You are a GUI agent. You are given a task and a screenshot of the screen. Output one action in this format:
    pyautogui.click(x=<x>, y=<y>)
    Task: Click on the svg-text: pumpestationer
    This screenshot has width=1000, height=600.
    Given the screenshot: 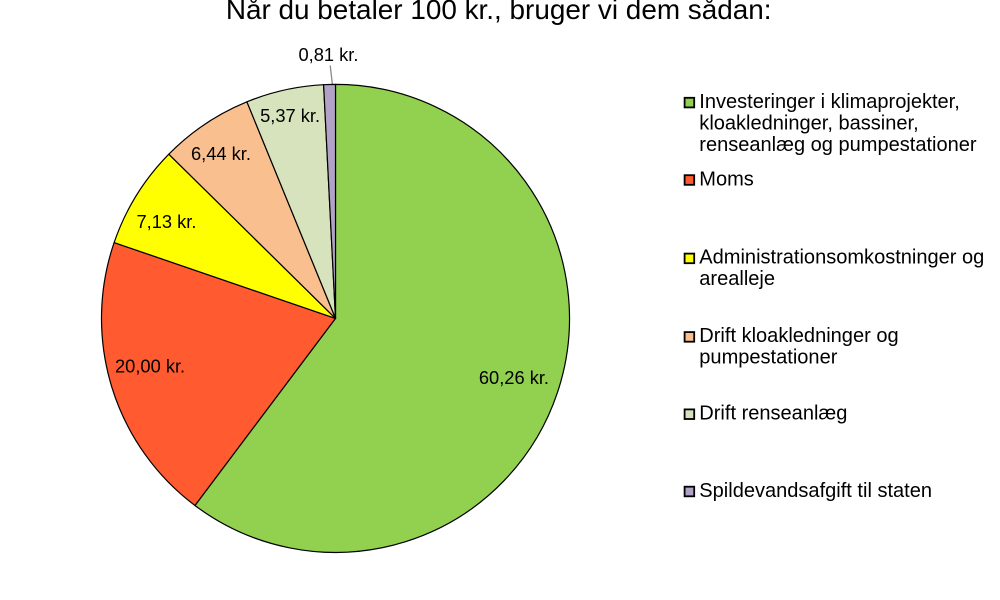 What is the action you would take?
    pyautogui.click(x=768, y=358)
    